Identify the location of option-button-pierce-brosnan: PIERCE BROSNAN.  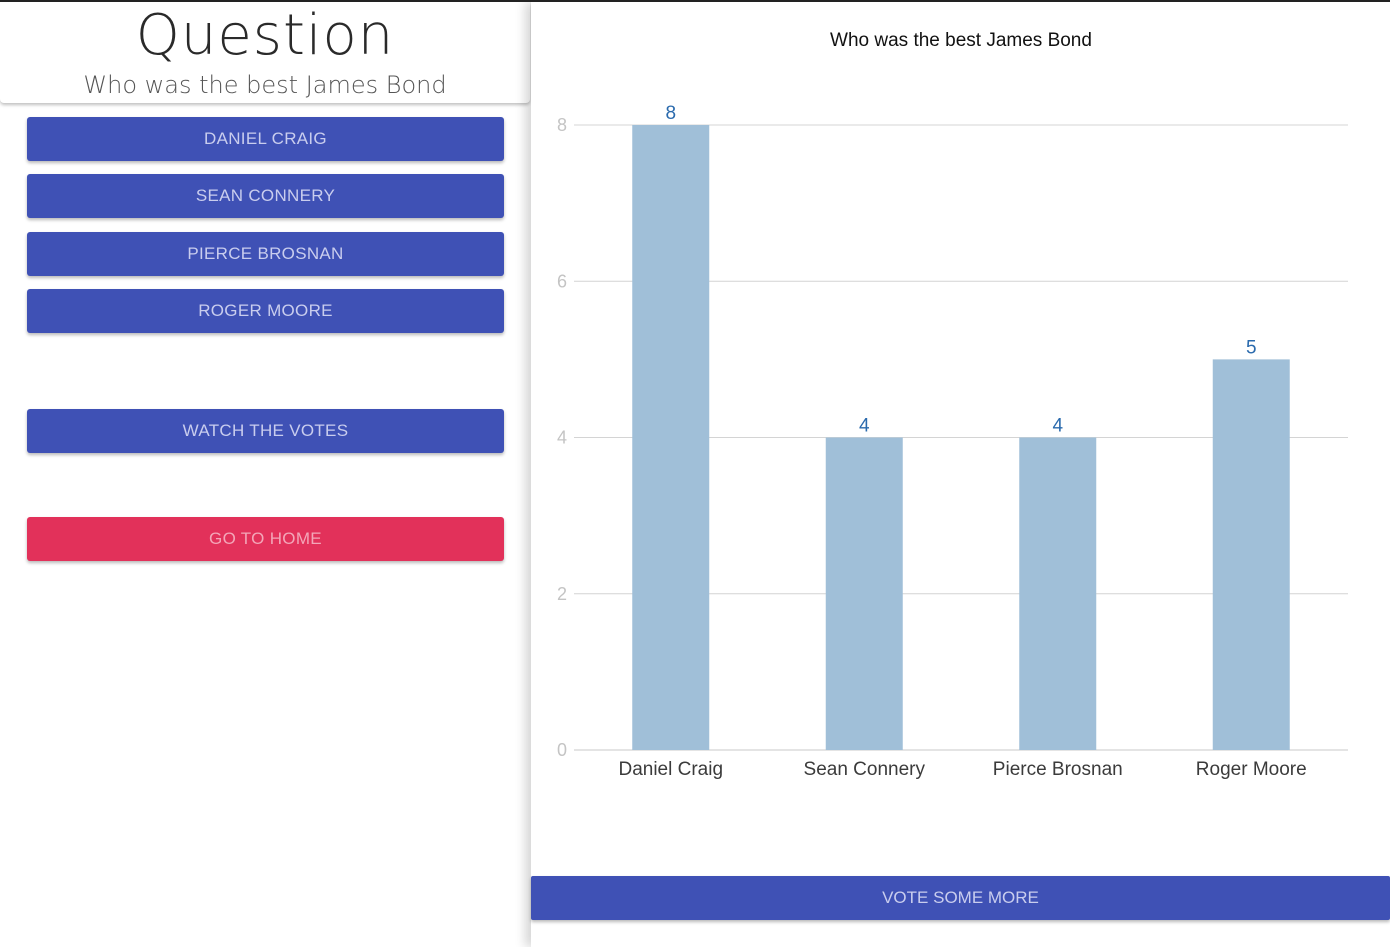
(265, 254).